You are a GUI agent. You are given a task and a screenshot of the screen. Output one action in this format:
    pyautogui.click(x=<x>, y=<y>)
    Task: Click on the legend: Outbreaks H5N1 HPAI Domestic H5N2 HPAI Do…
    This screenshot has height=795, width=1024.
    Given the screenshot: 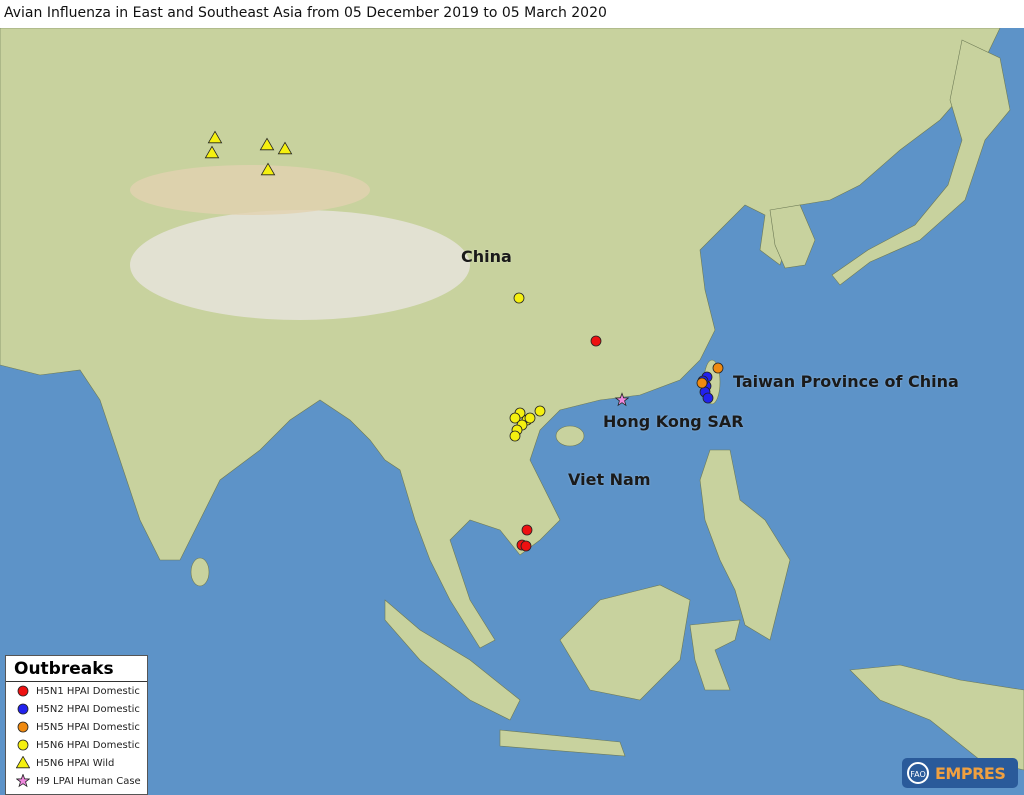 What is the action you would take?
    pyautogui.click(x=76, y=725)
    